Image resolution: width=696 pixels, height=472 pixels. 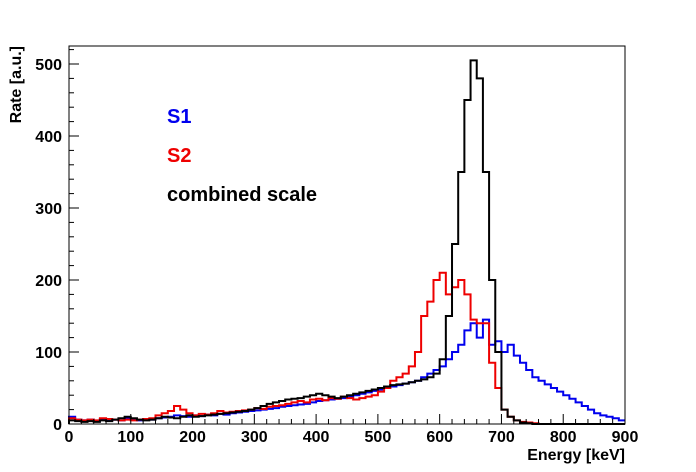 I want to click on y-tick-label: 200, so click(x=48, y=281).